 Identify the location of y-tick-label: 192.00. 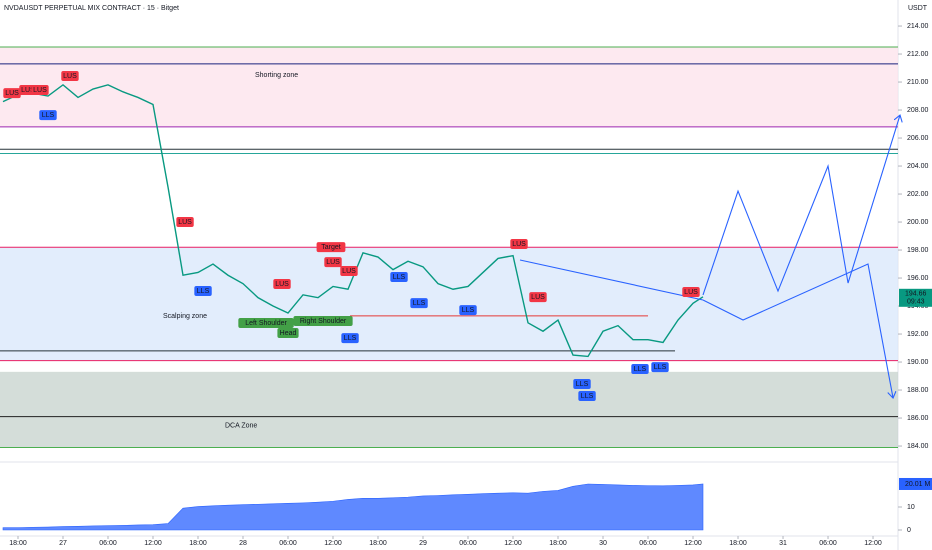
(918, 334).